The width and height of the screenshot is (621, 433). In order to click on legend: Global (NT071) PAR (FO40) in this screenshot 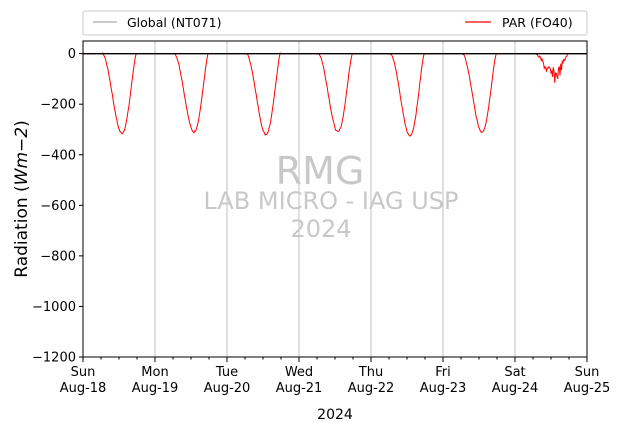, I will do `click(335, 23)`.